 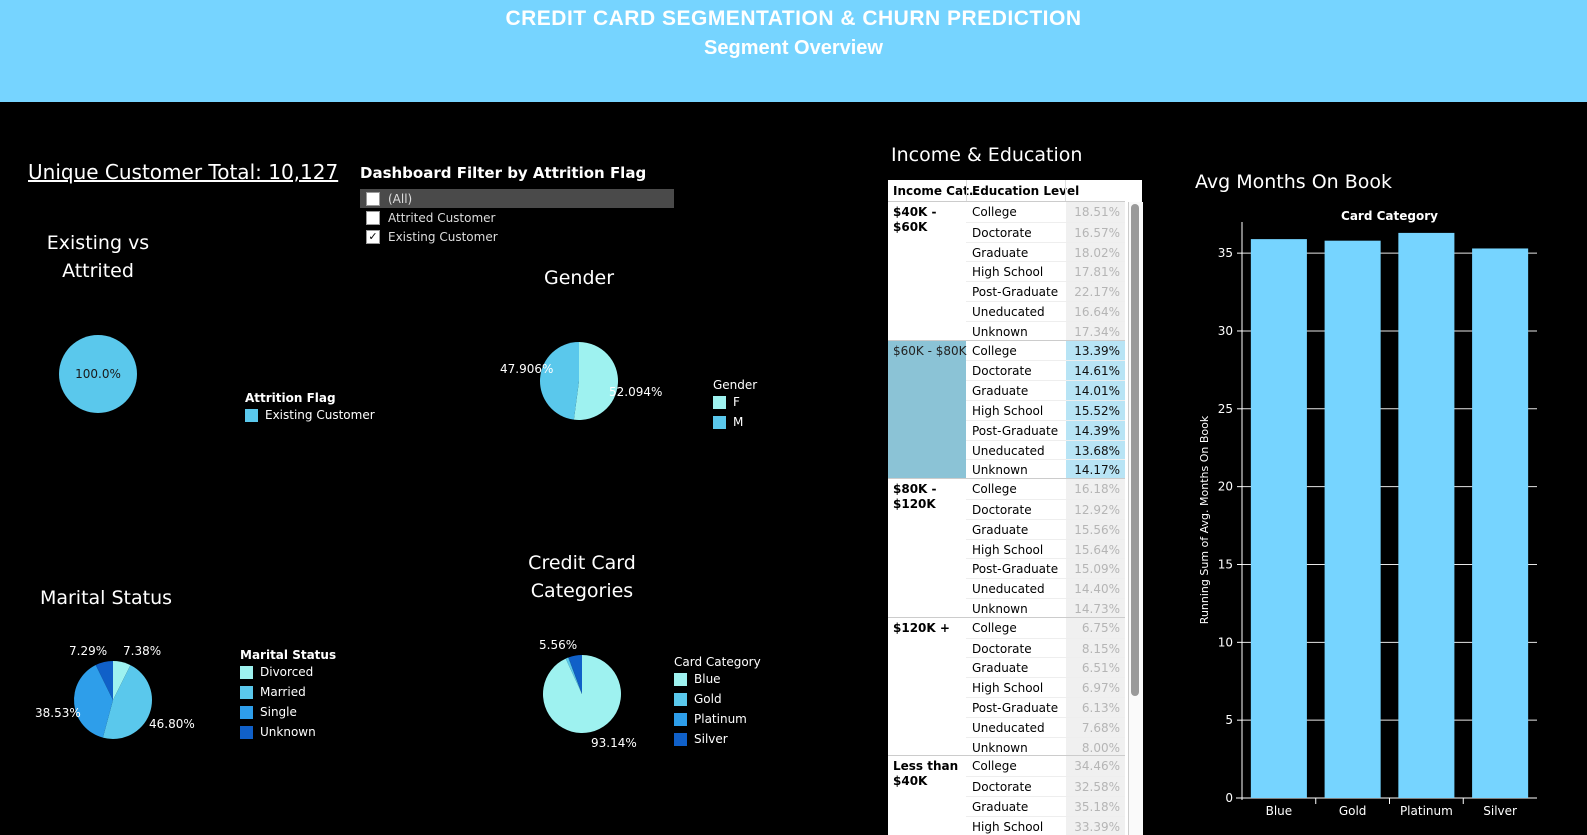 What do you see at coordinates (1095, 430) in the screenshot?
I see `percent-cell: 14.39%` at bounding box center [1095, 430].